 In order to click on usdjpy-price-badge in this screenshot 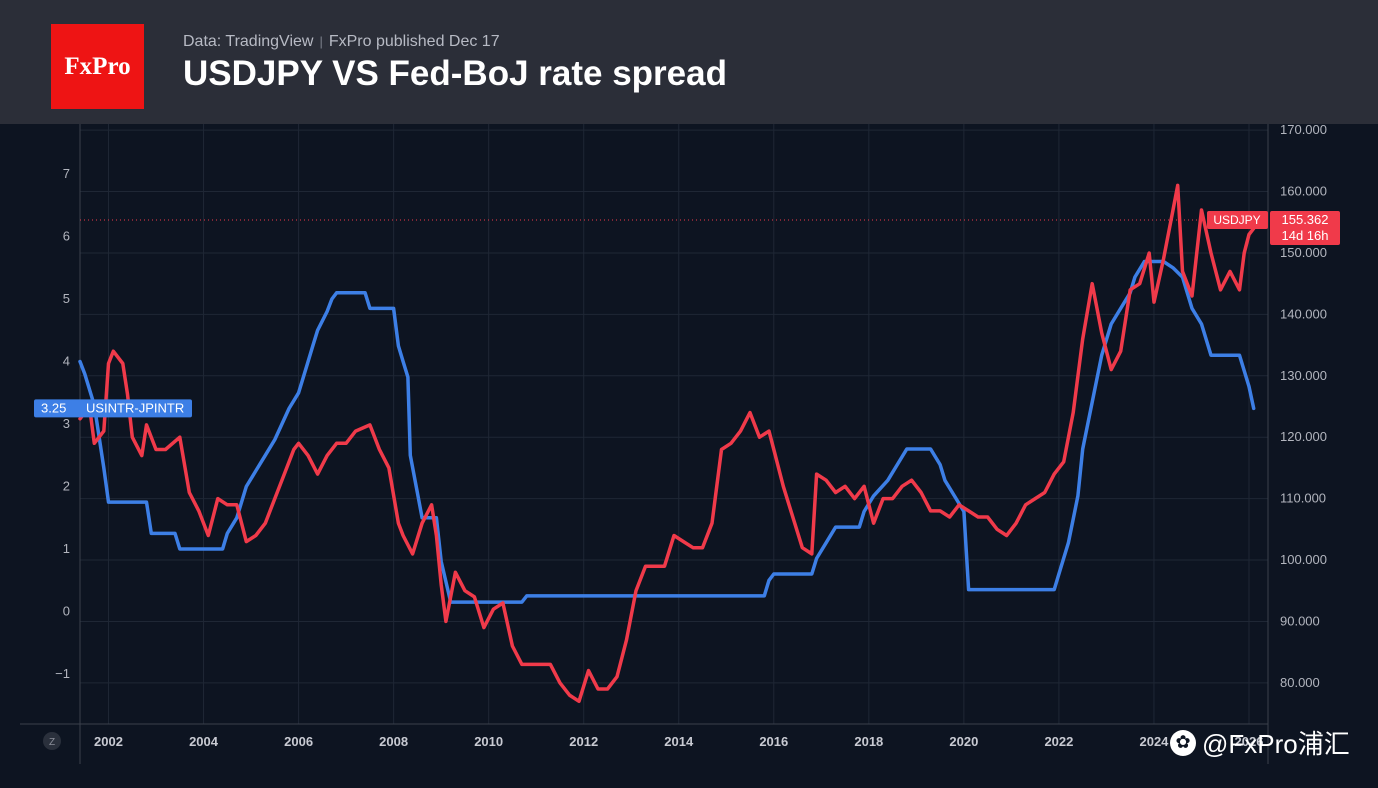, I will do `click(1305, 228)`.